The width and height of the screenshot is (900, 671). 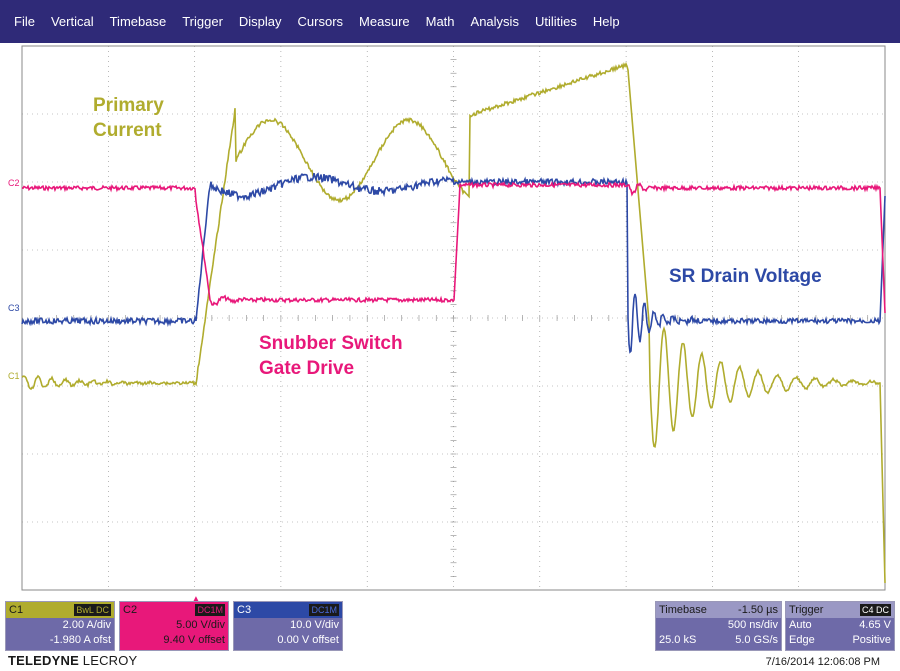 I want to click on c3-name: C3, so click(x=244, y=610).